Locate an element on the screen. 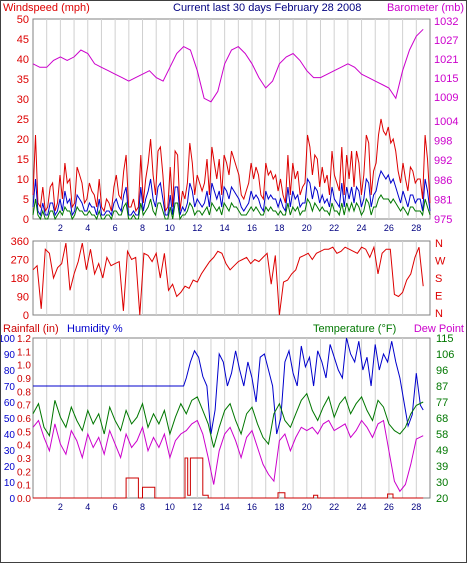  rainfall-axis-ticks: 0.0 0.1 0.2 0.3 0.4 0.5 0.6 0.7 0.8 0.9 1.0 1.1 1.2 is located at coordinates (24, 419).